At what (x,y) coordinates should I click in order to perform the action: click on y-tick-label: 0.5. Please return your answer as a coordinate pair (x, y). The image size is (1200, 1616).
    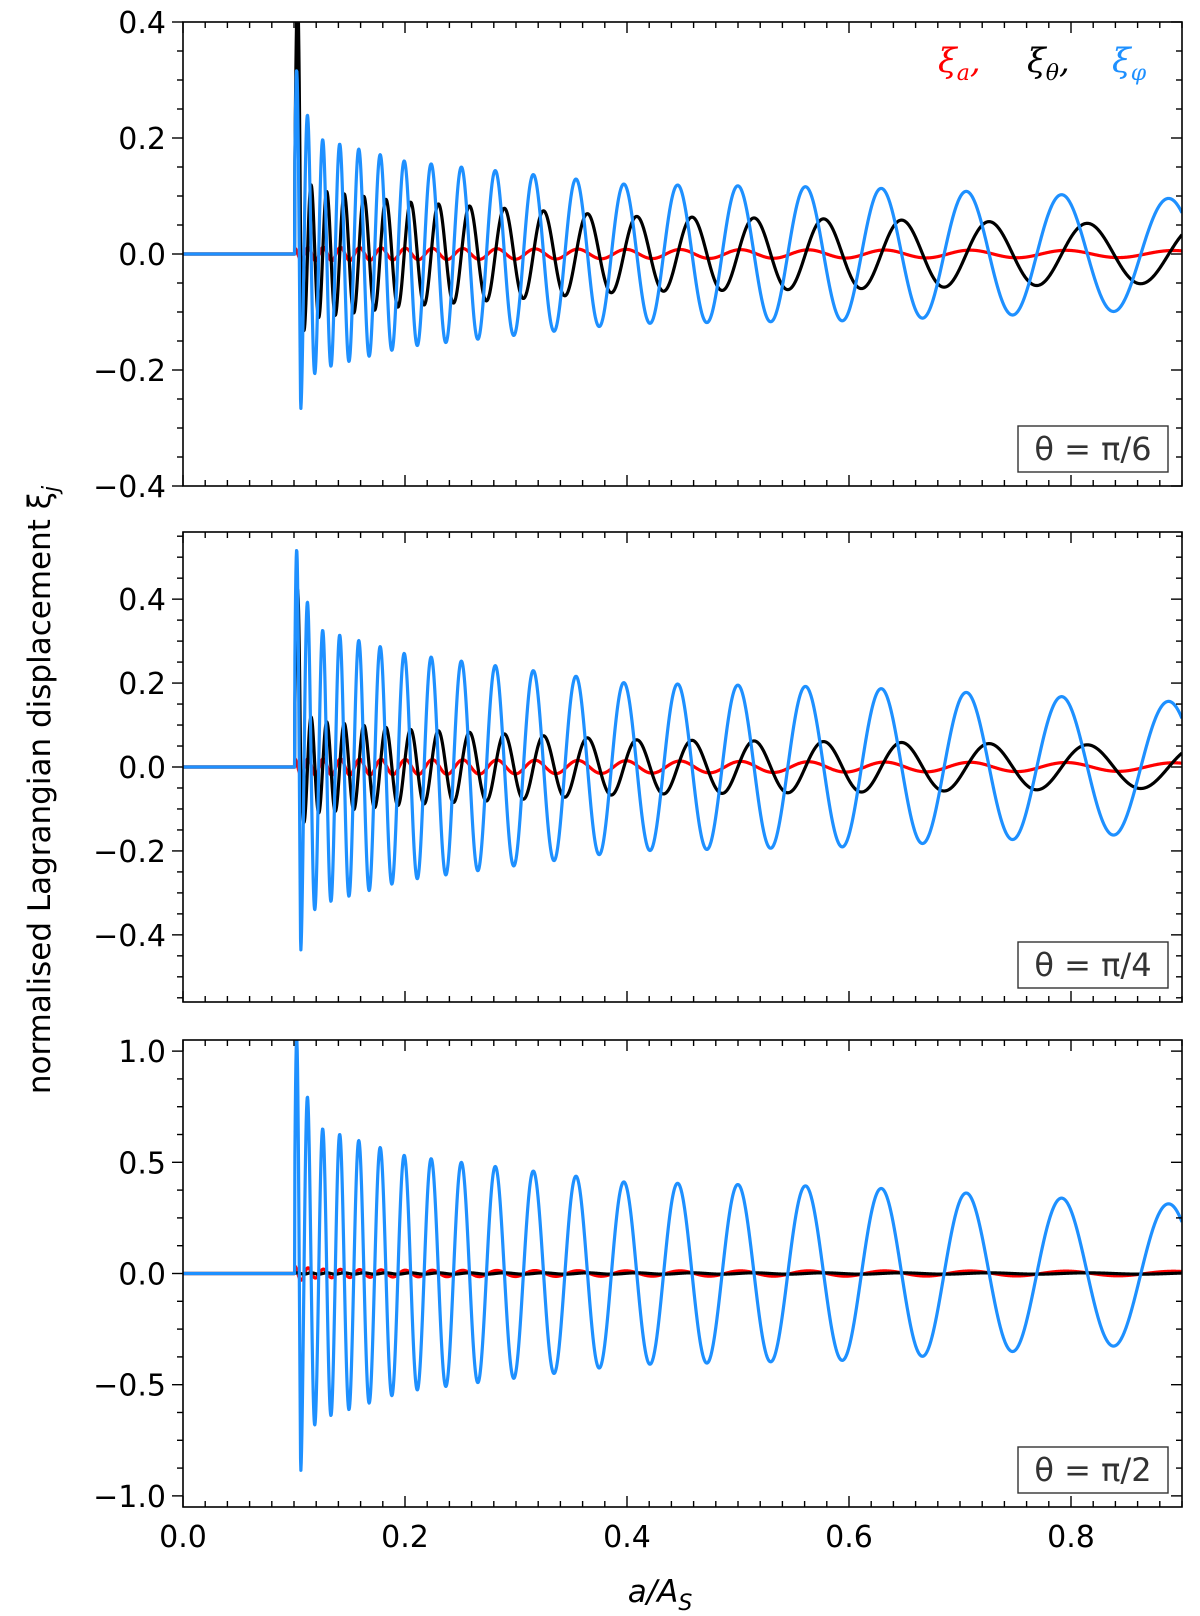
    Looking at the image, I should click on (142, 1163).